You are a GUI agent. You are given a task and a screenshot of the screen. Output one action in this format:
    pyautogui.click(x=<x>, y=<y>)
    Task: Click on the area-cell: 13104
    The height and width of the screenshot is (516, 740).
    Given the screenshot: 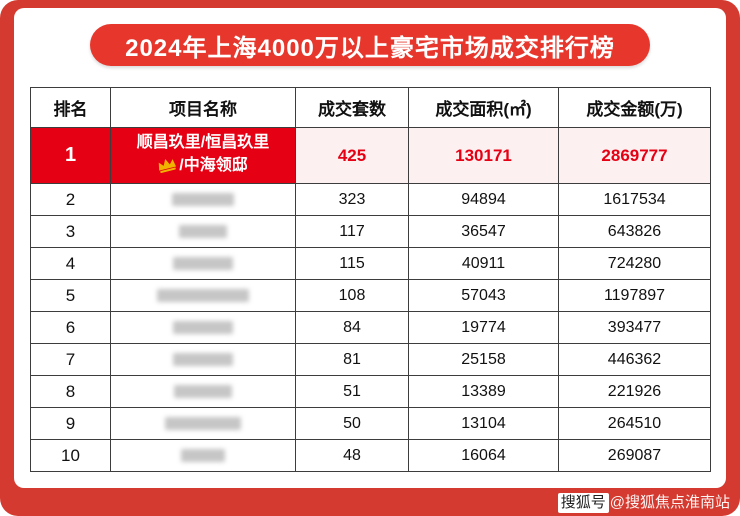 What is the action you would take?
    pyautogui.click(x=483, y=423)
    